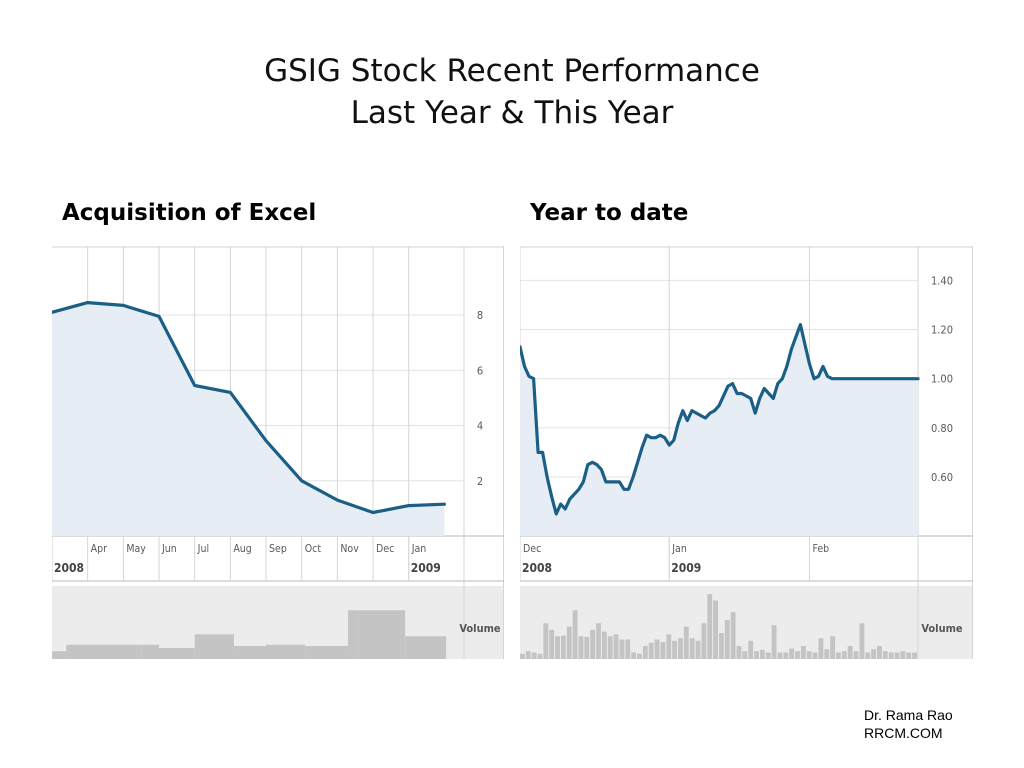  What do you see at coordinates (512, 113) in the screenshot?
I see `title-line-2: Last Year & This Year` at bounding box center [512, 113].